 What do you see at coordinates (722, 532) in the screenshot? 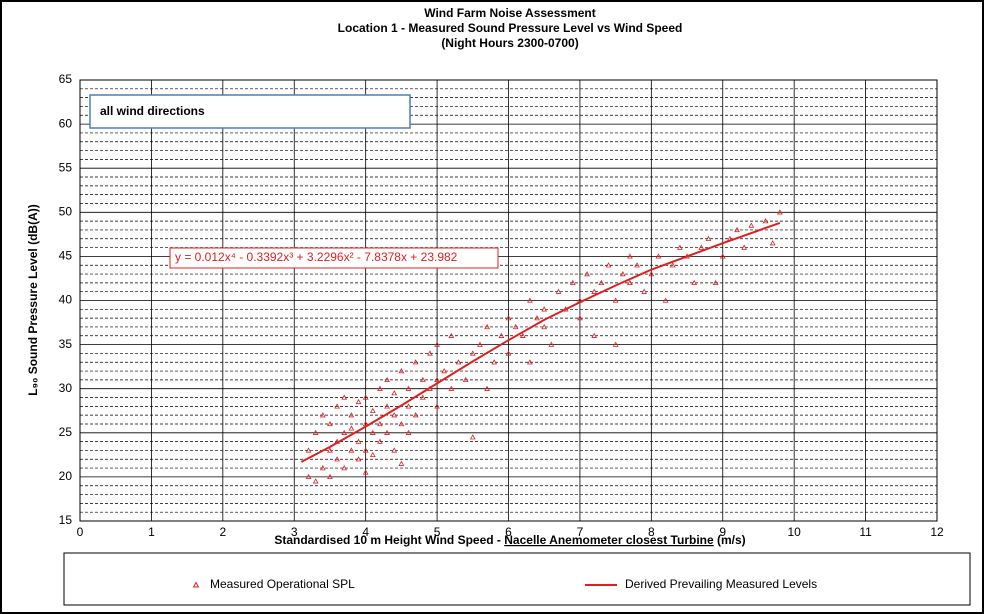
I see `x-tick-label: 9` at bounding box center [722, 532].